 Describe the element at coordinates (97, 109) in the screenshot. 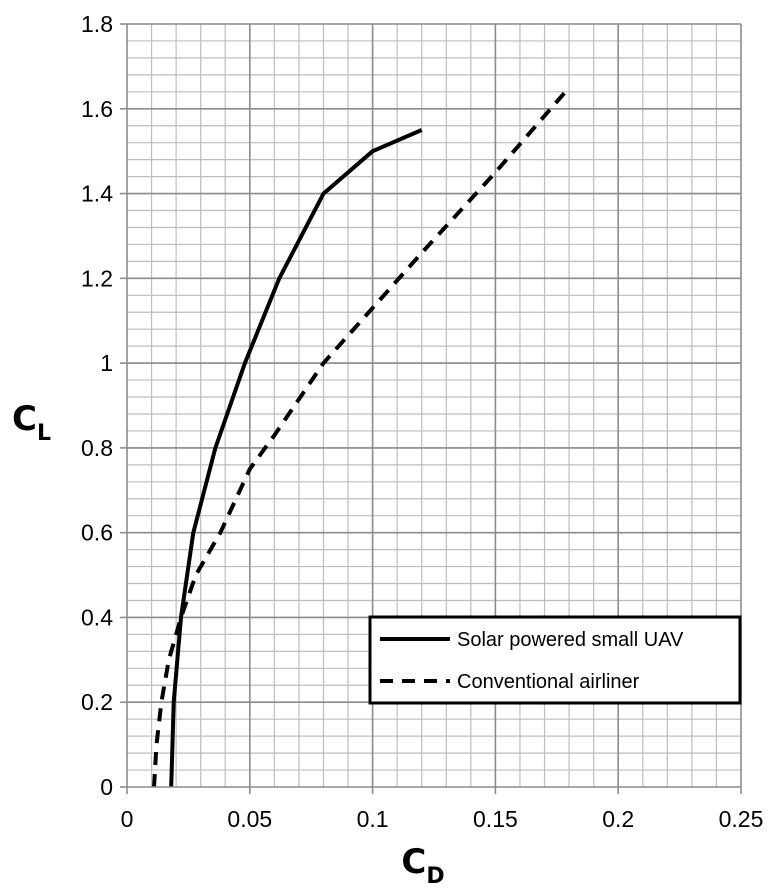

I see `y-tick-label: 1.6` at that location.